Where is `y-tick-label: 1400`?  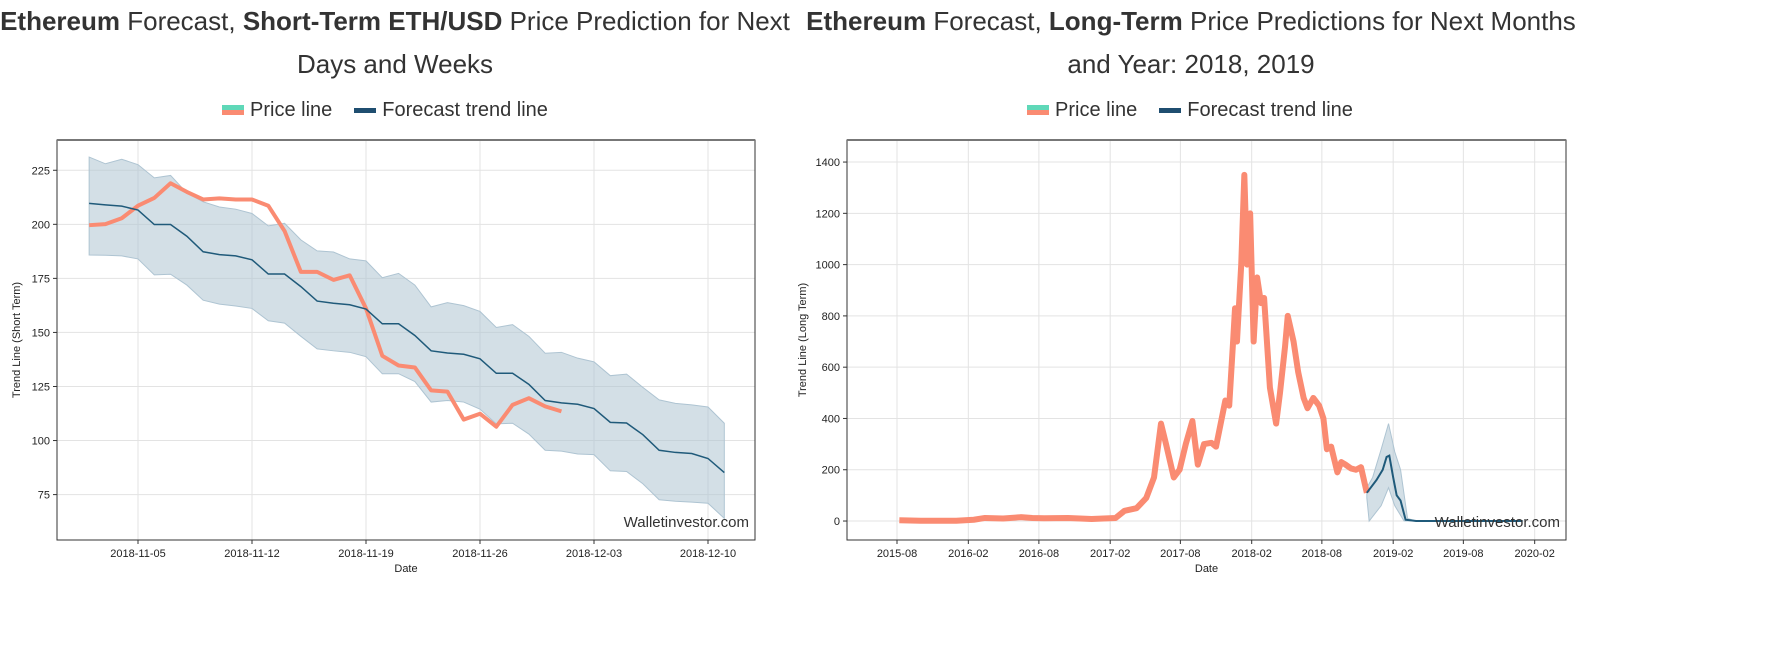
y-tick-label: 1400 is located at coordinates (828, 163).